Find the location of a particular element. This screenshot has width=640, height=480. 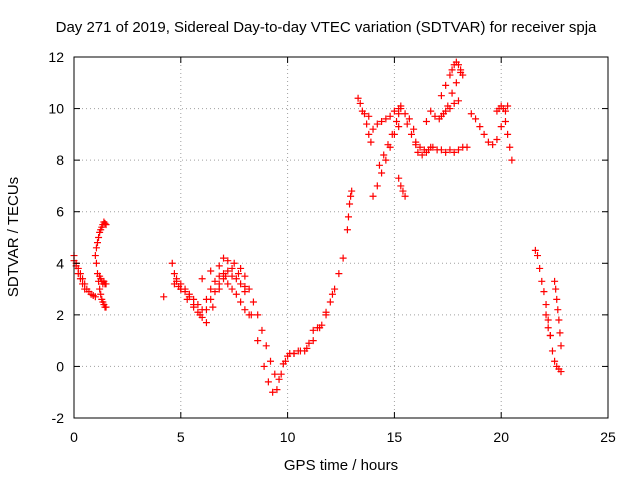

series-arc4 is located at coordinates (101, 285).